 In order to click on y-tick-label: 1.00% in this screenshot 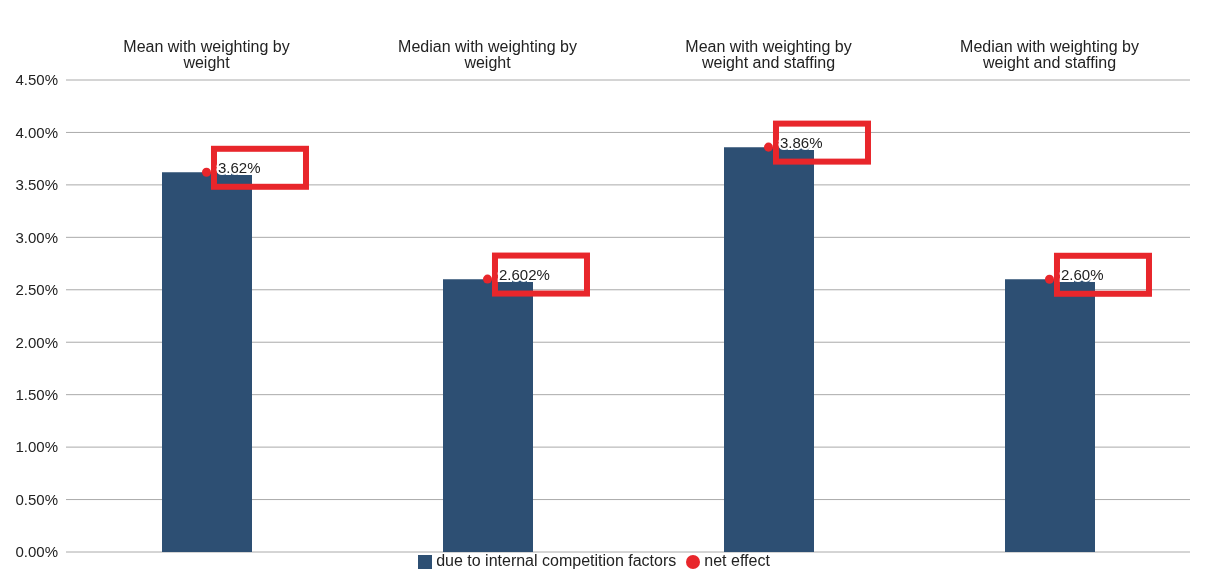, I will do `click(36, 447)`.